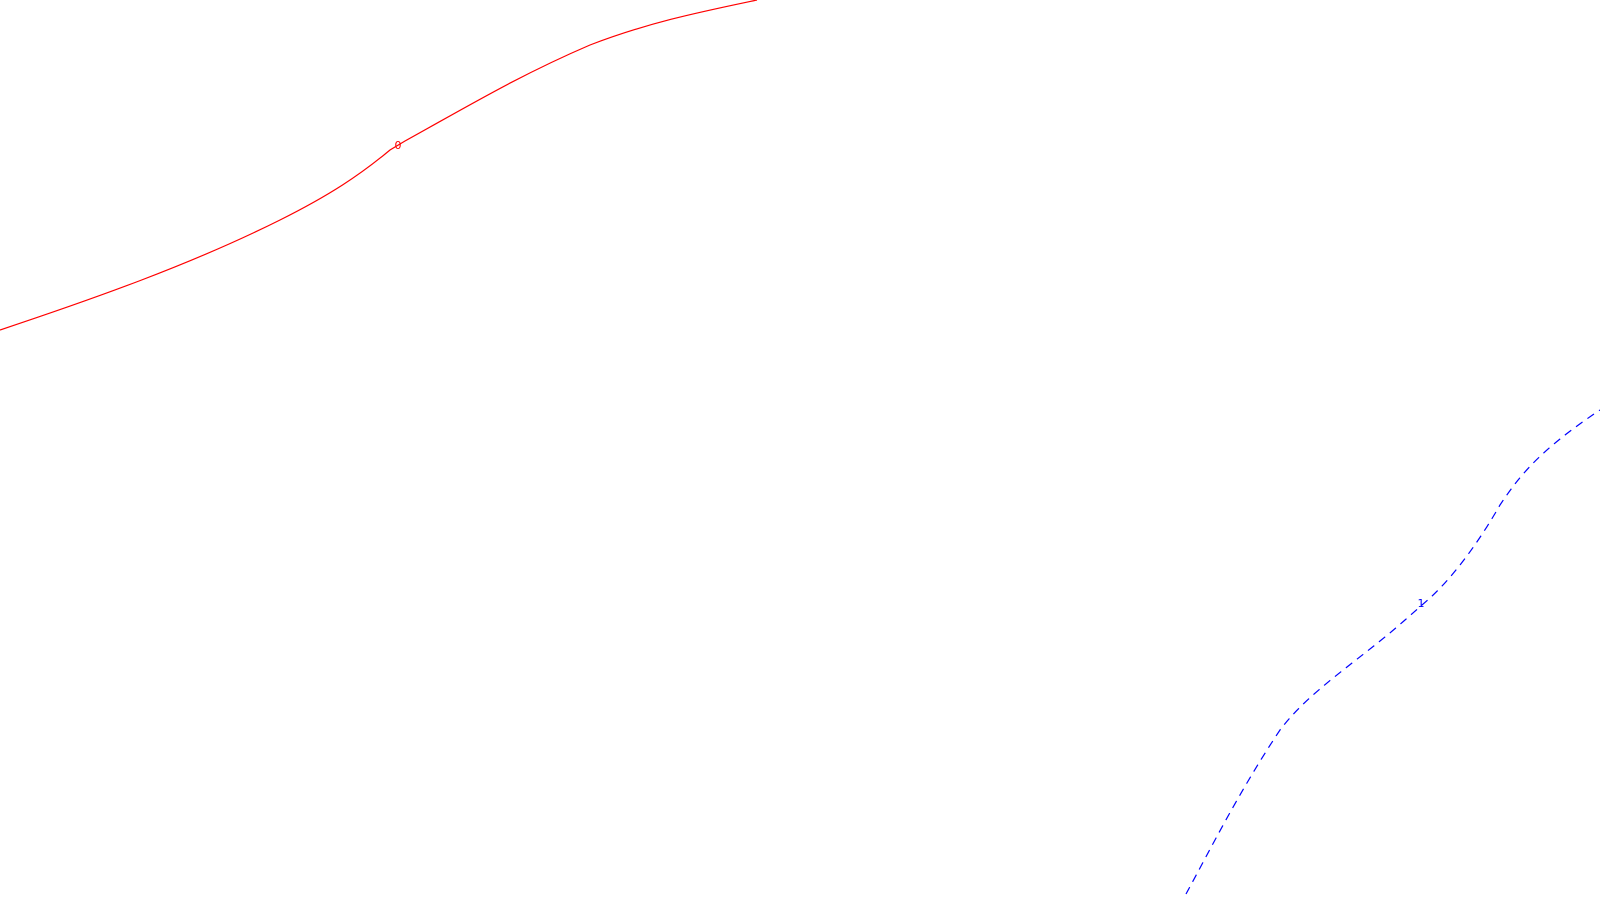  What do you see at coordinates (1421, 603) in the screenshot?
I see `contour-label-1: 1` at bounding box center [1421, 603].